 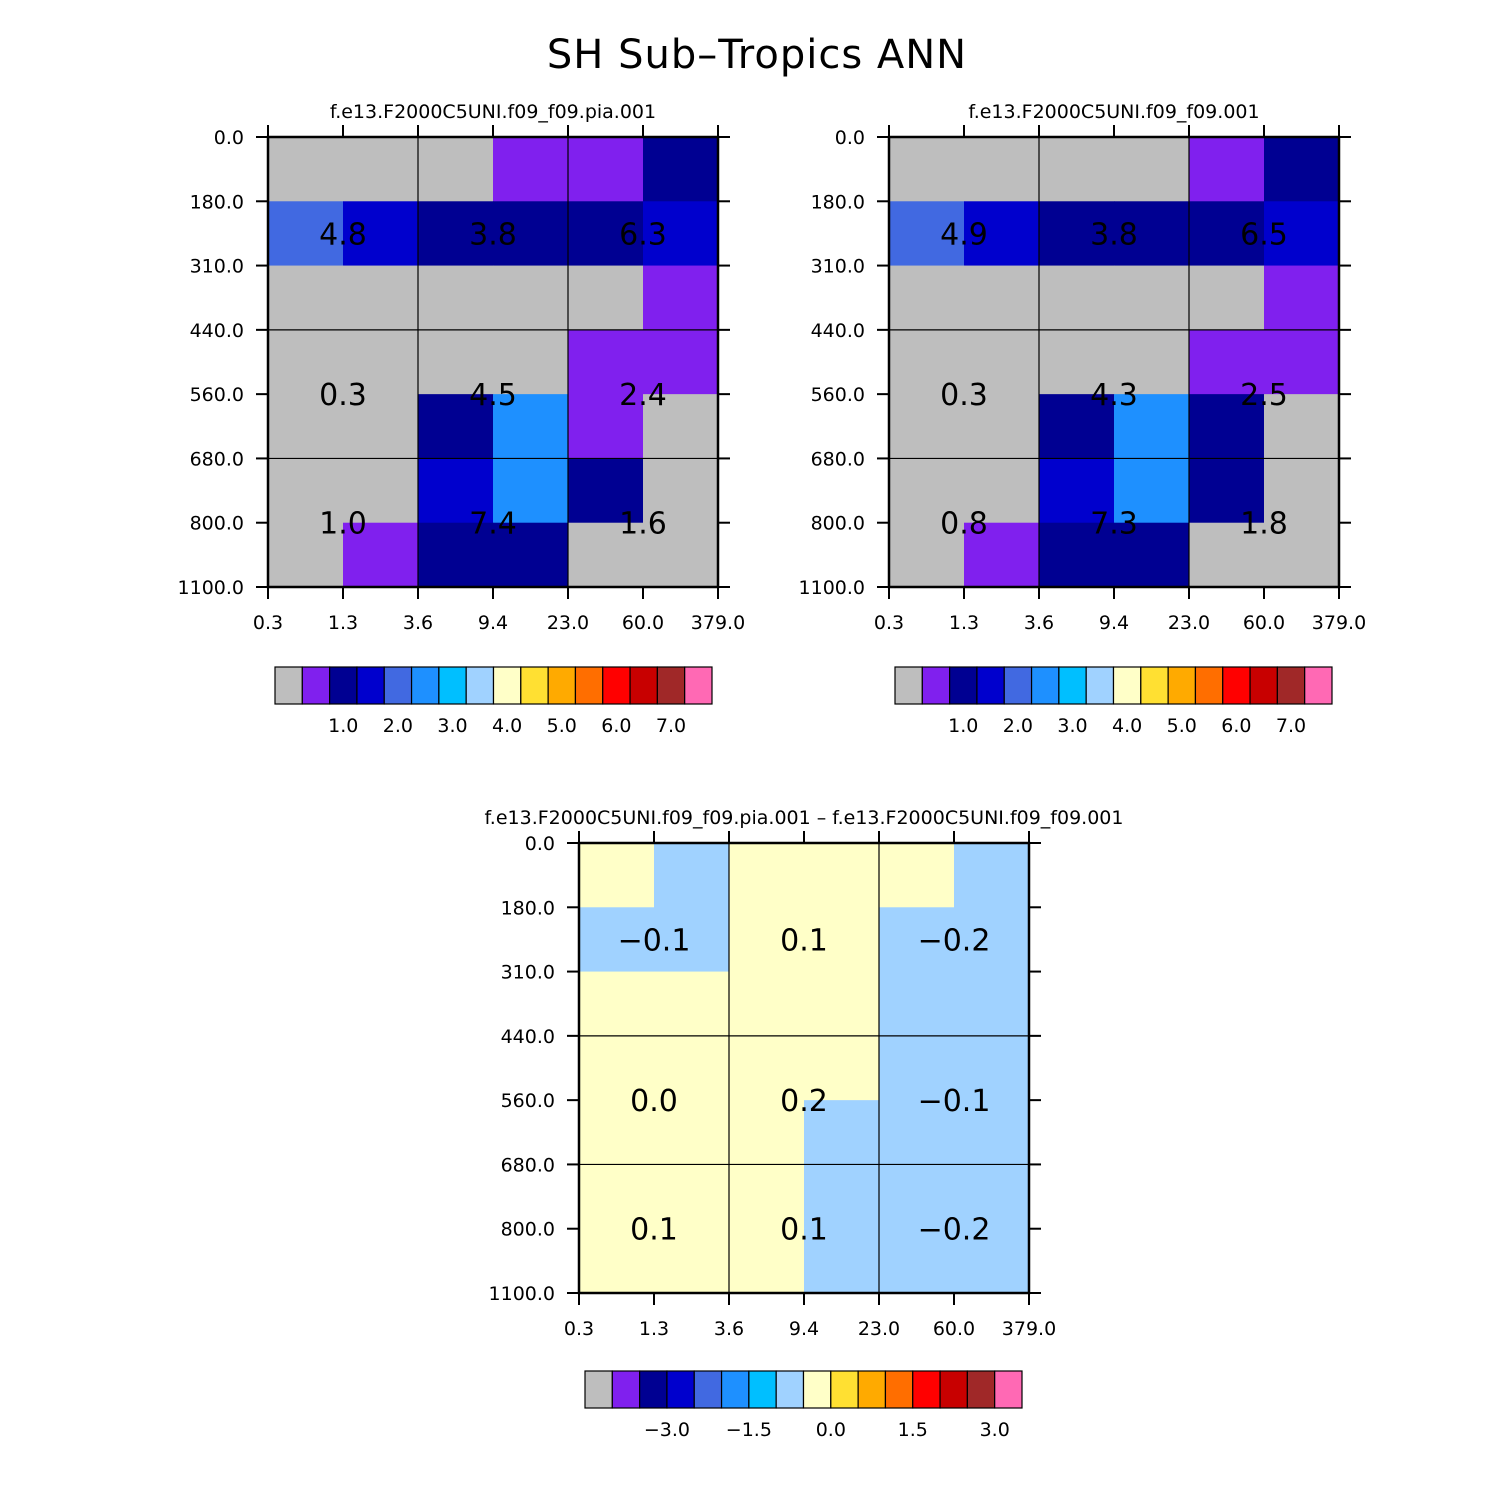 I want to click on cell-value-label: 4.9, so click(x=964, y=234).